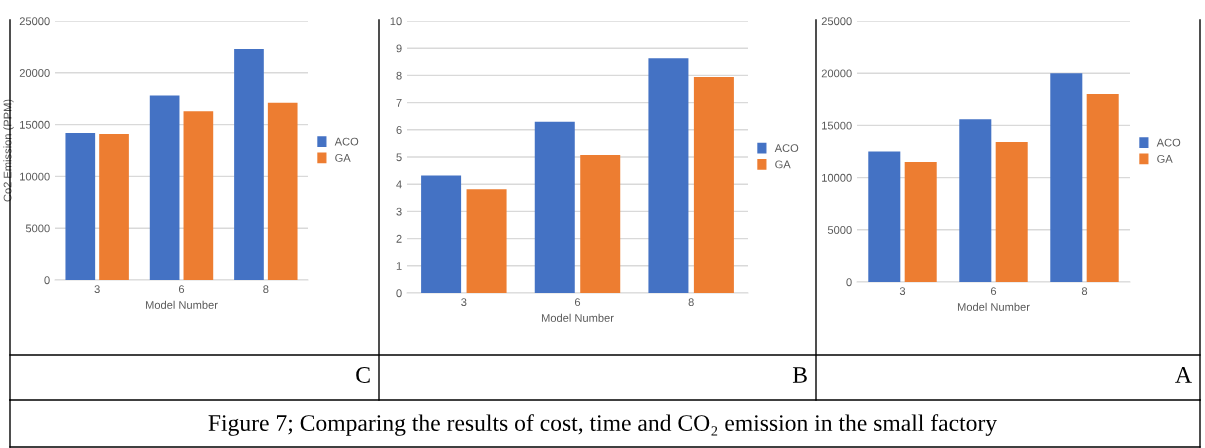 The image size is (1205, 448). I want to click on y-tick-label: 9, so click(399, 48).